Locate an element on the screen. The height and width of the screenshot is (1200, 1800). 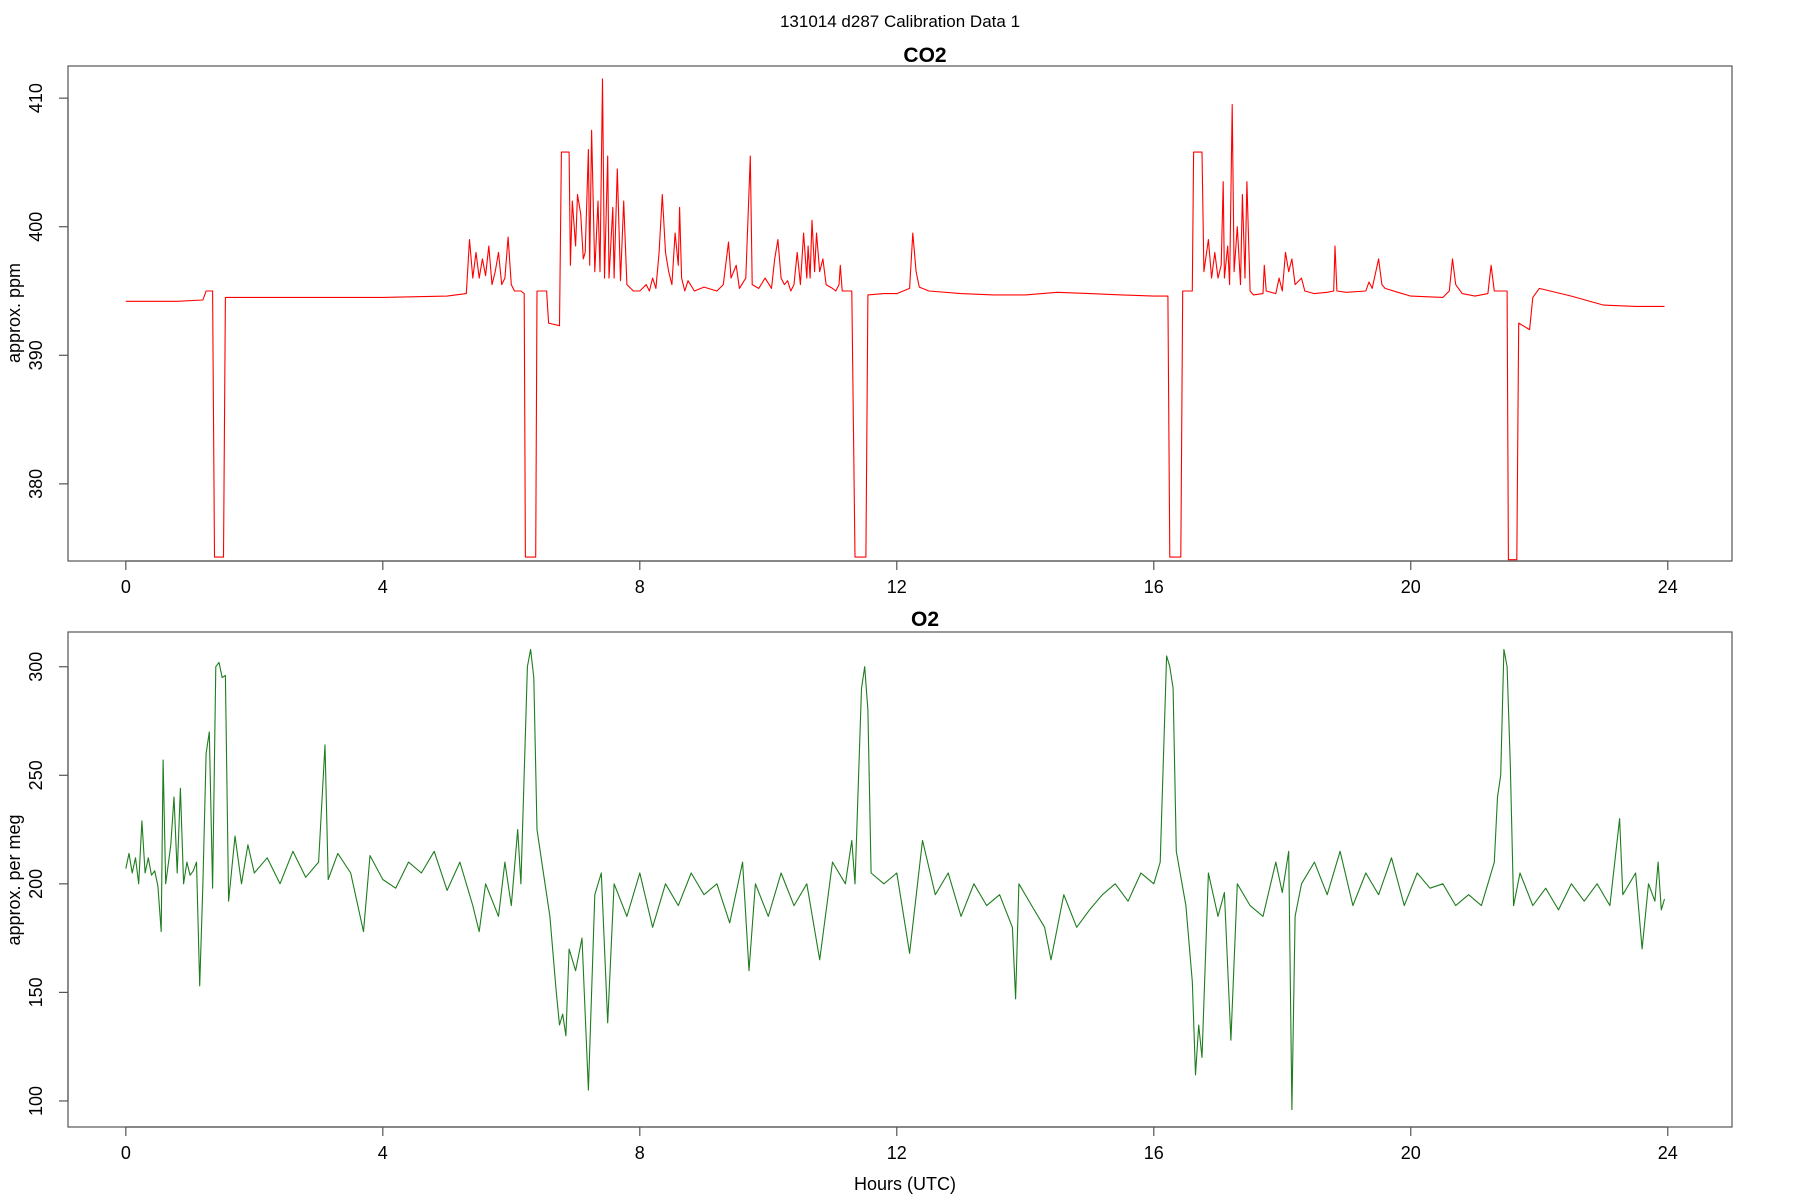
o2-x-axis: 0 4 8 12 16 20 24 is located at coordinates (899, 1144).